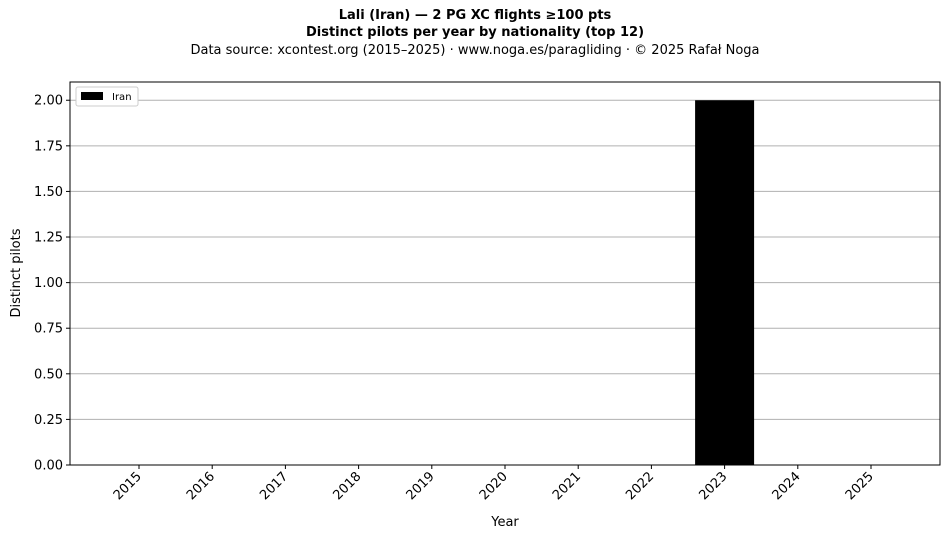 Image resolution: width=950 pixels, height=539 pixels. What do you see at coordinates (16, 272) in the screenshot?
I see `y-axis-label: Distinct pilots` at bounding box center [16, 272].